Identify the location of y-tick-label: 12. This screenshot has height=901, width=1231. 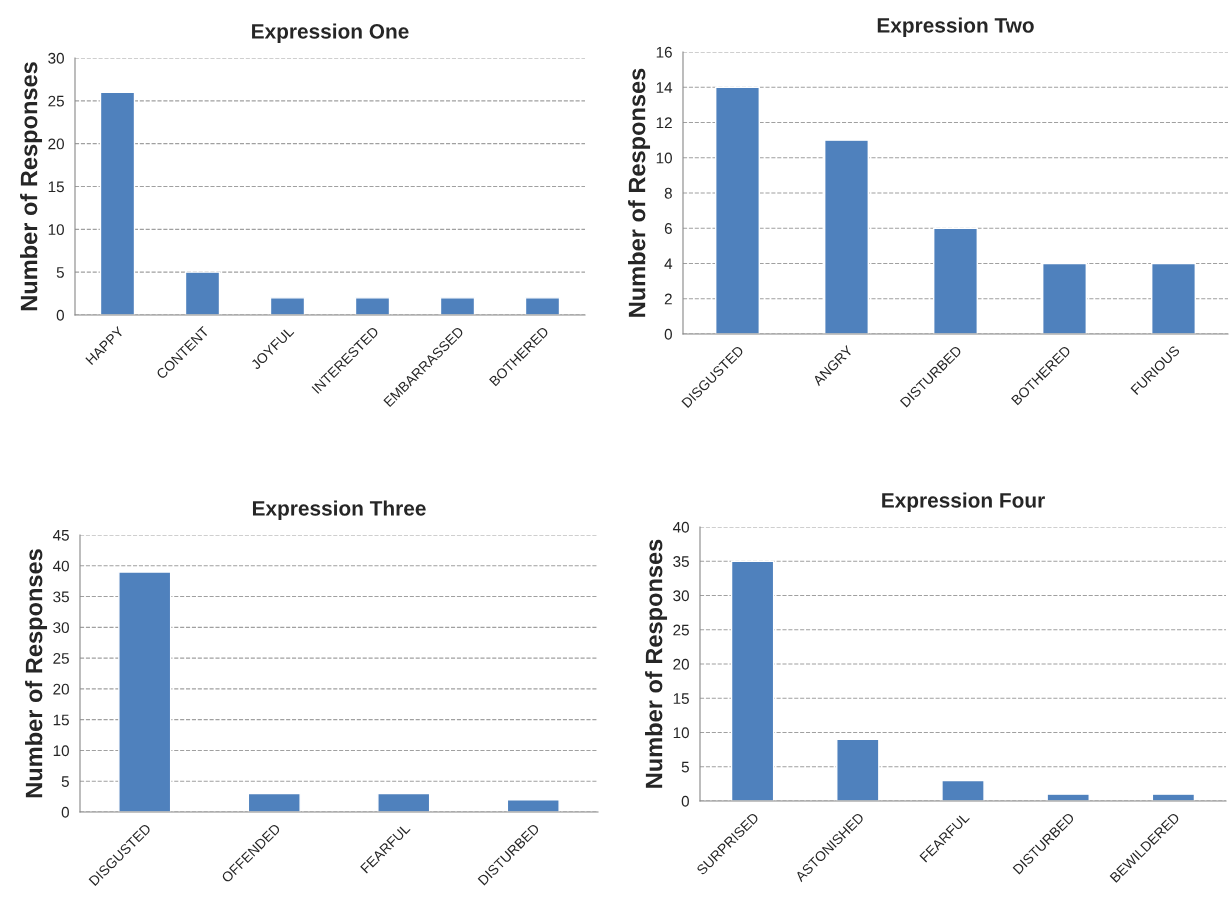
(664, 123).